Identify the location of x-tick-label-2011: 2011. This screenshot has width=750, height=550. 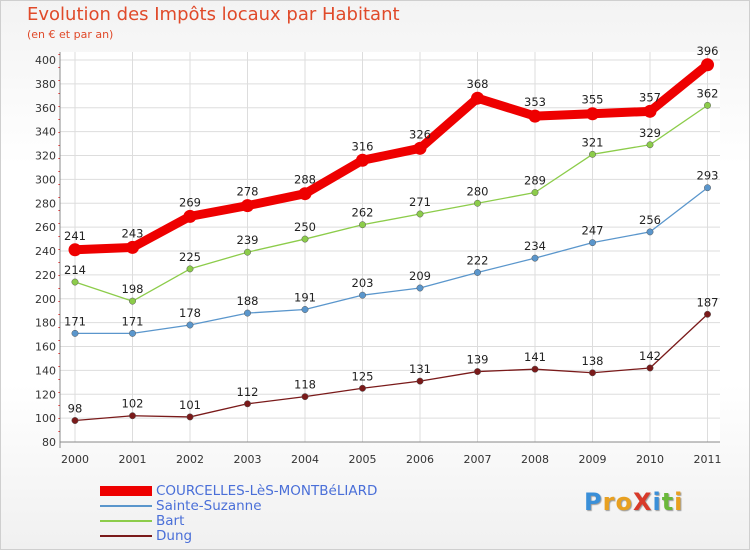
(708, 459).